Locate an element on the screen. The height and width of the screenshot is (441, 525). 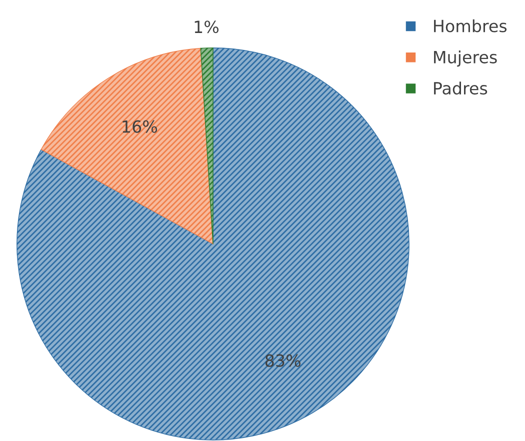
legend-label: Mujeres is located at coordinates (465, 58).